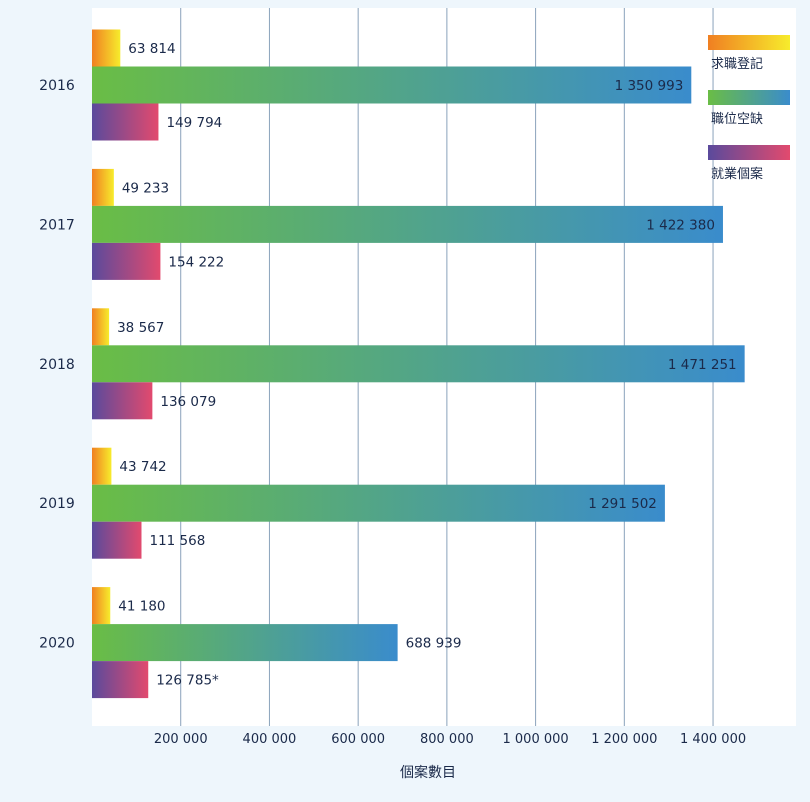 The width and height of the screenshot is (810, 802). Describe the element at coordinates (57, 225) in the screenshot. I see `category-label: 2017` at that location.